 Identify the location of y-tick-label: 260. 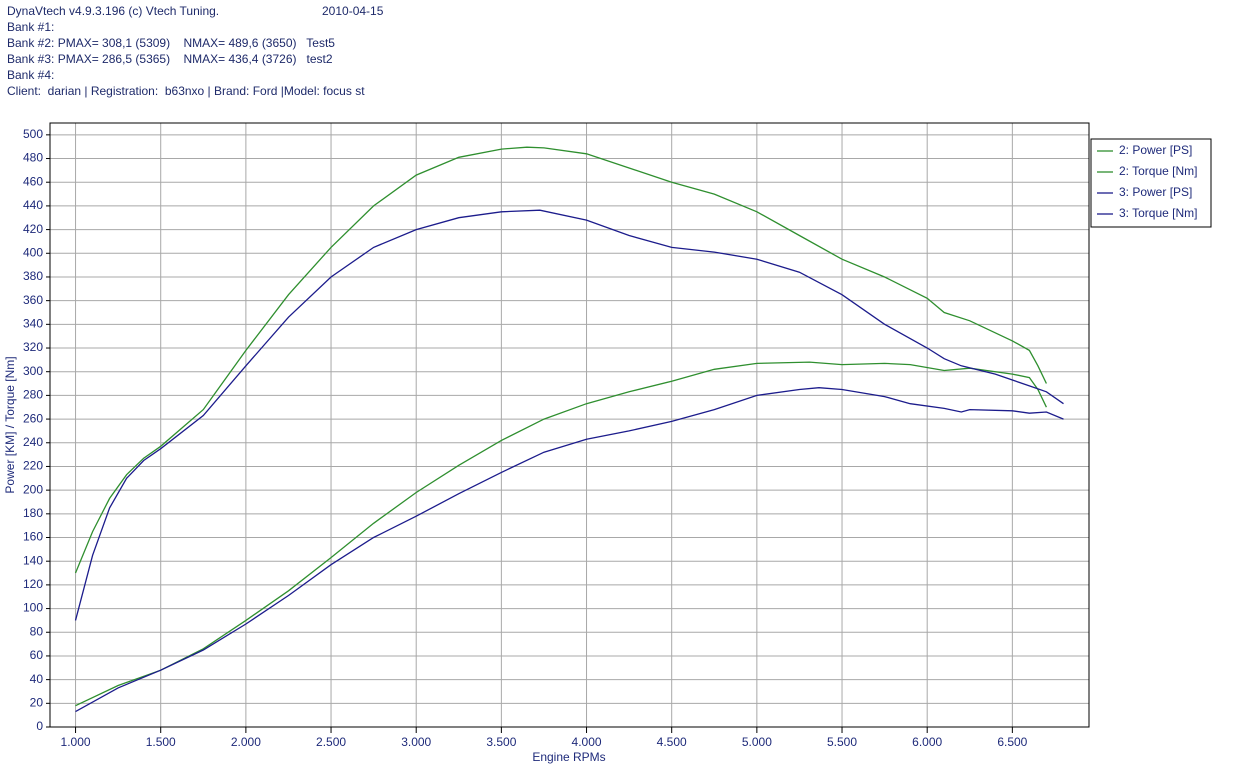
(33, 418).